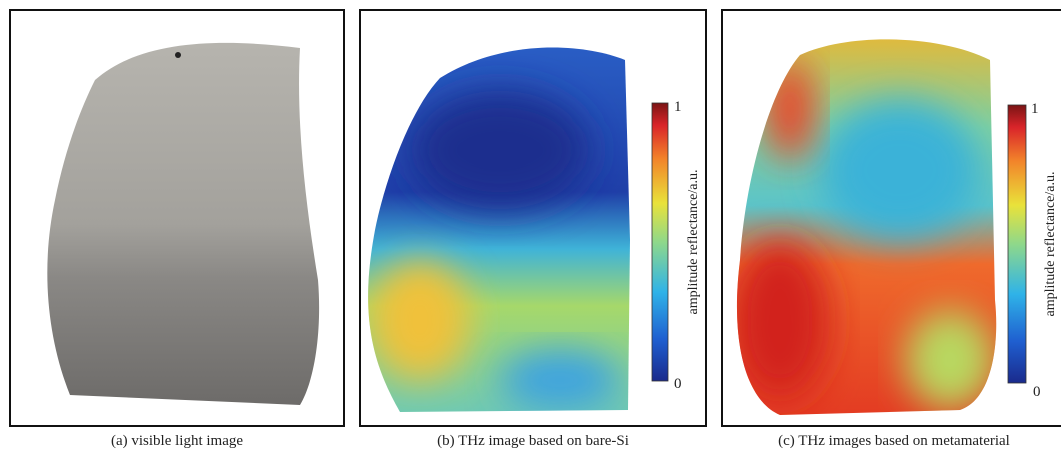  Describe the element at coordinates (177, 441) in the screenshot. I see `caption: (a) visible light image` at that location.